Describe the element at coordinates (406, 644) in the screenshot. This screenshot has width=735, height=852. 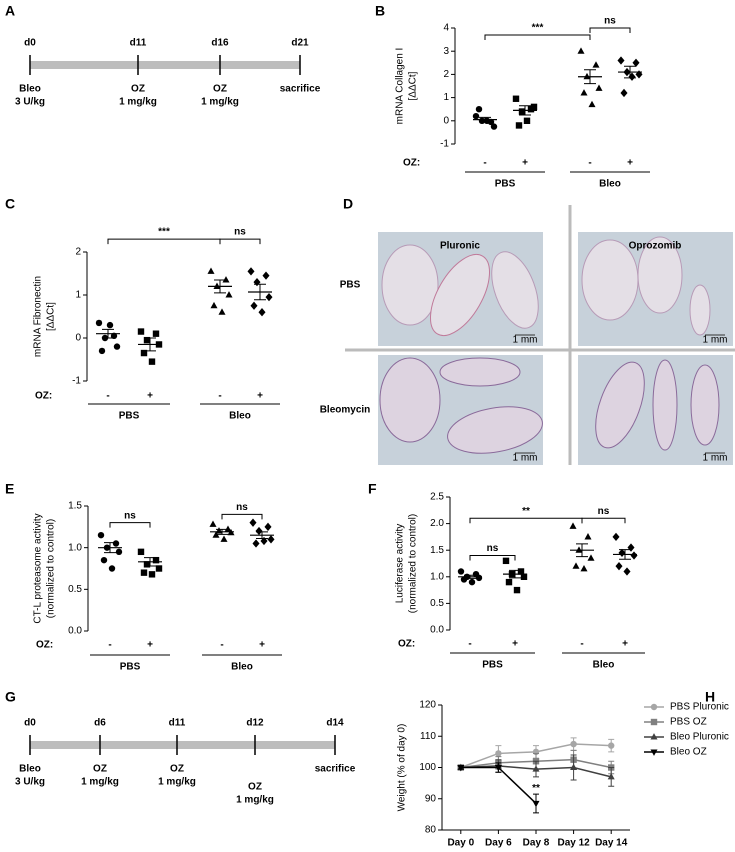
I see `factor-label: OZ:` at that location.